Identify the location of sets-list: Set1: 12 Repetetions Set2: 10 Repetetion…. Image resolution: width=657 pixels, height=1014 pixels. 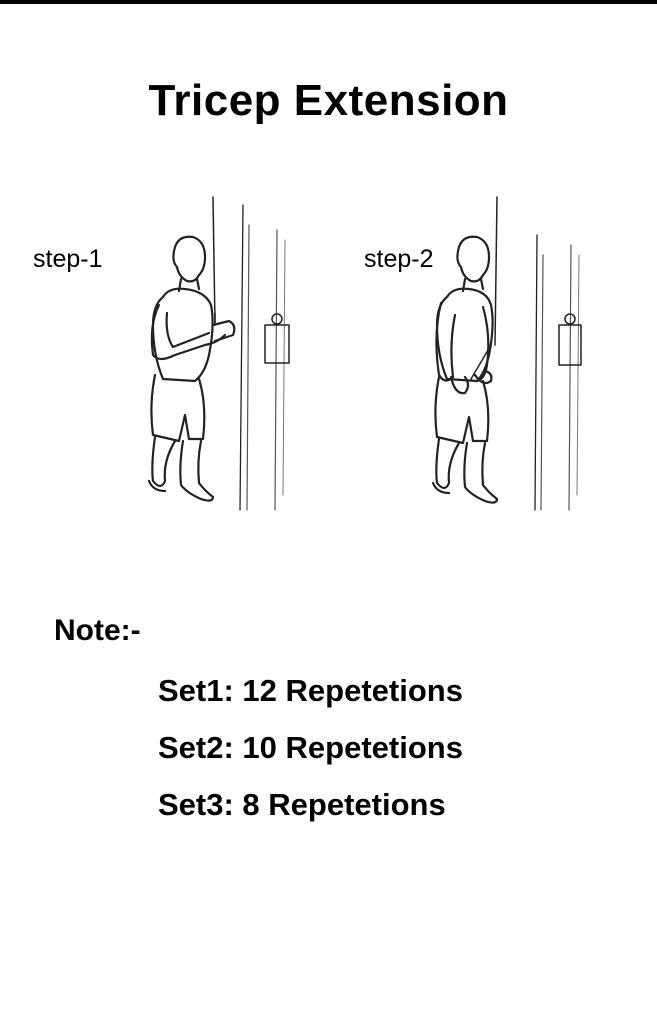
(310, 757).